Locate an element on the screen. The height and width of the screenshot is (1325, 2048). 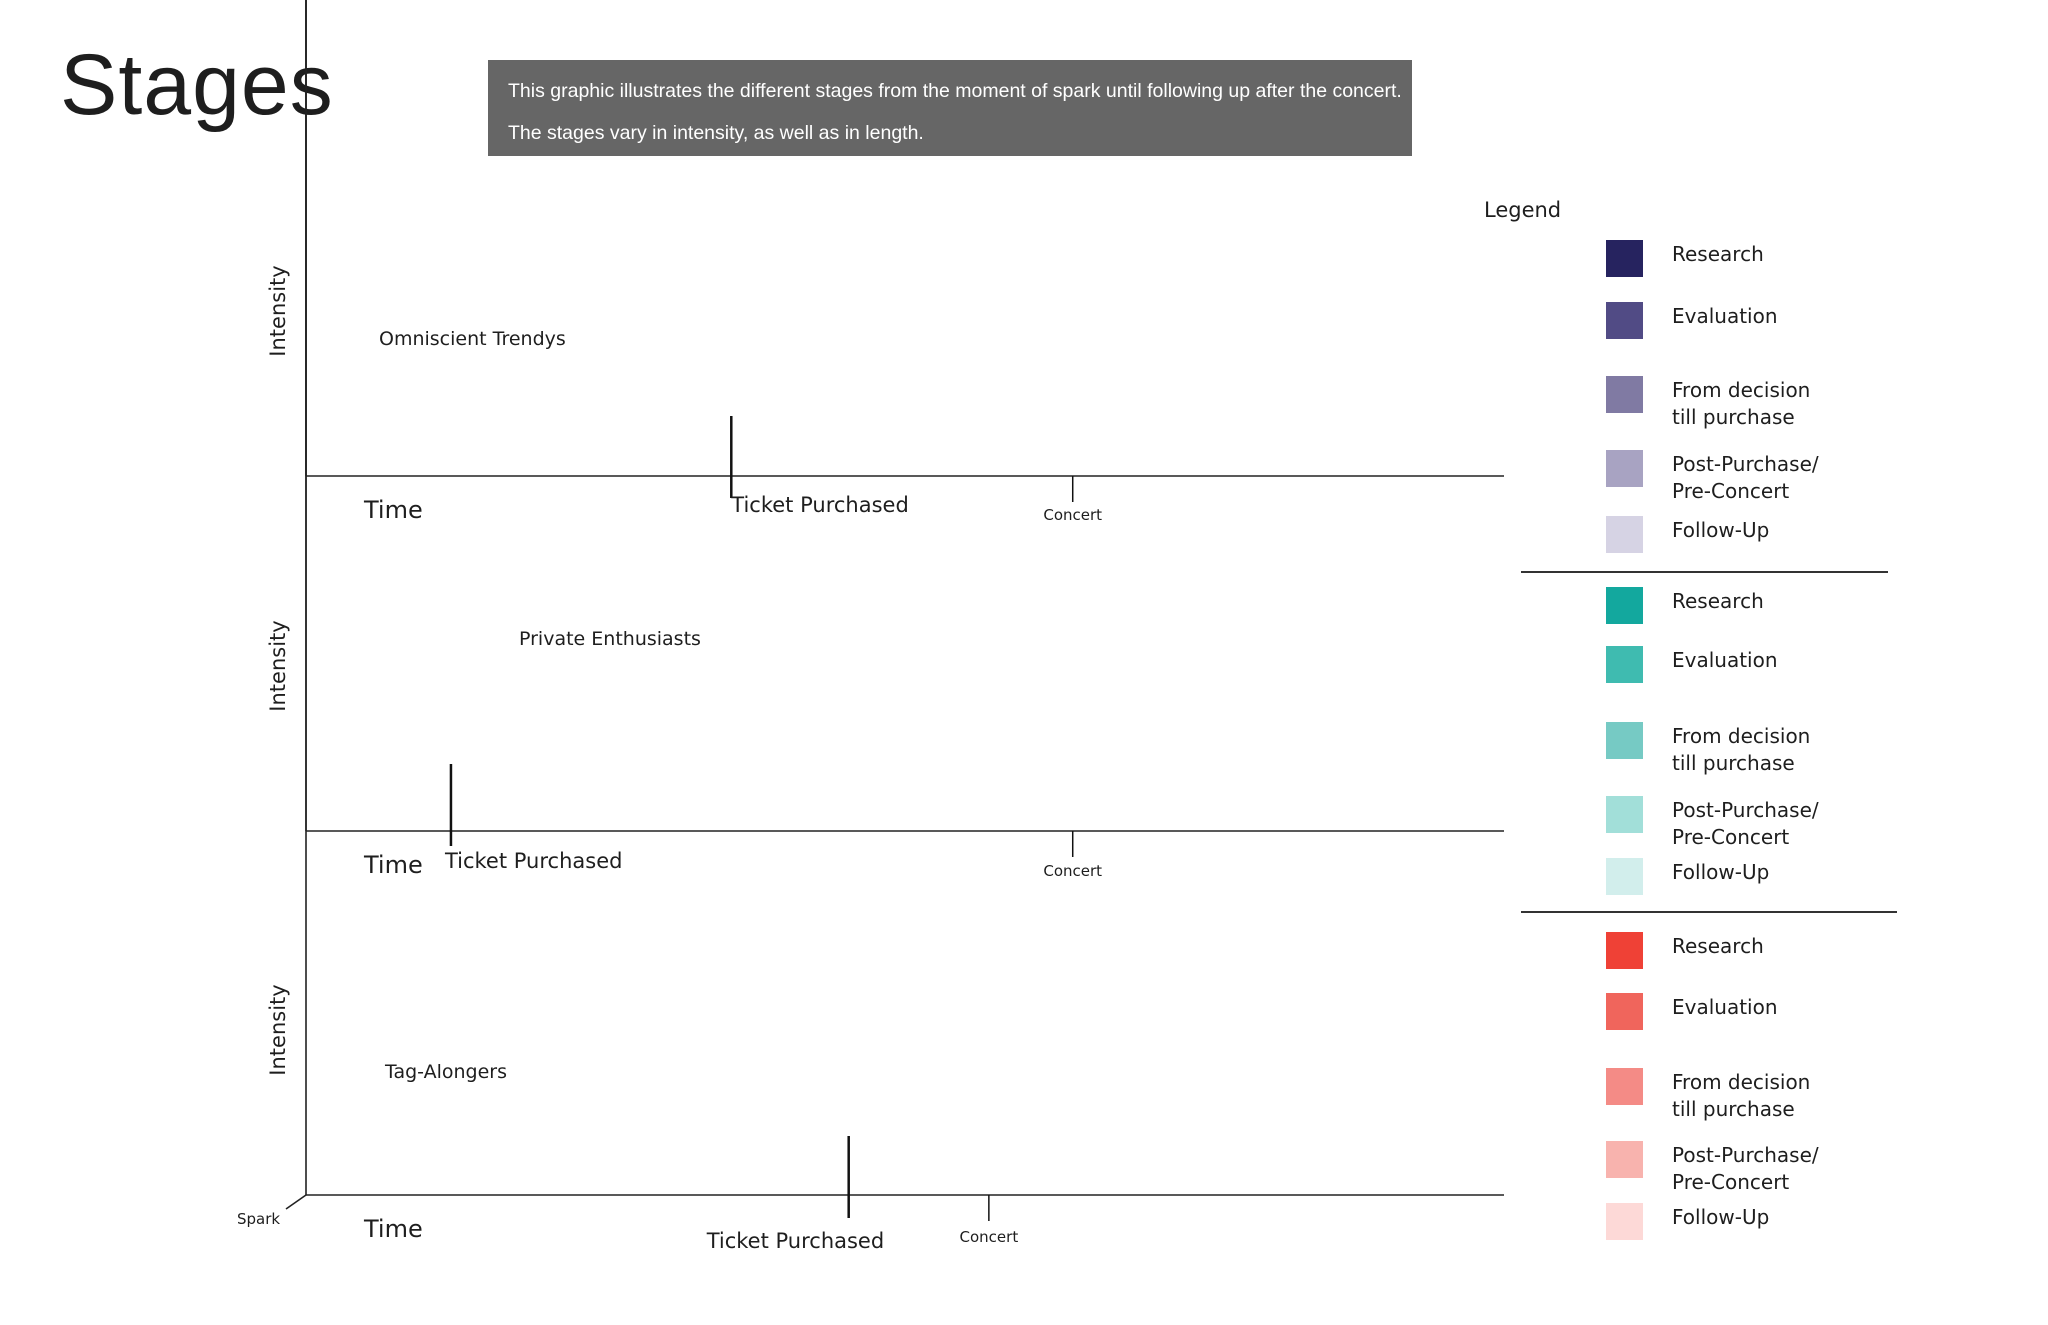
legend-item-1-1: Research is located at coordinates (1685, 258).